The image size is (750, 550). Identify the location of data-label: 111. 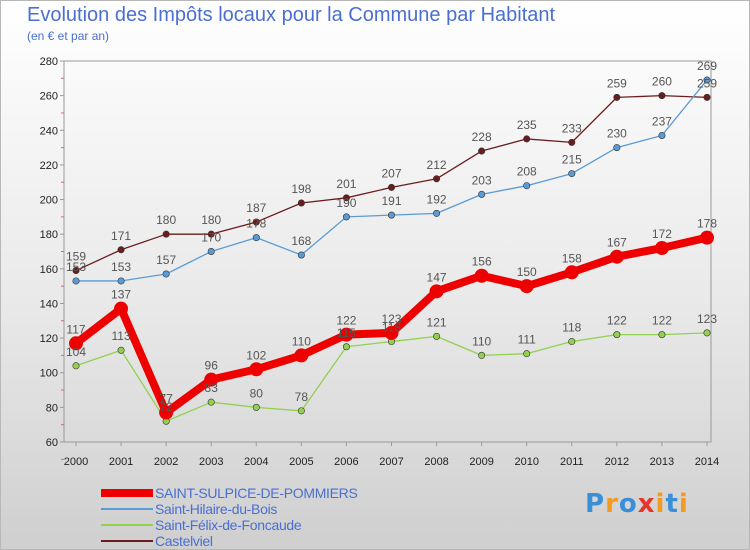
(527, 340).